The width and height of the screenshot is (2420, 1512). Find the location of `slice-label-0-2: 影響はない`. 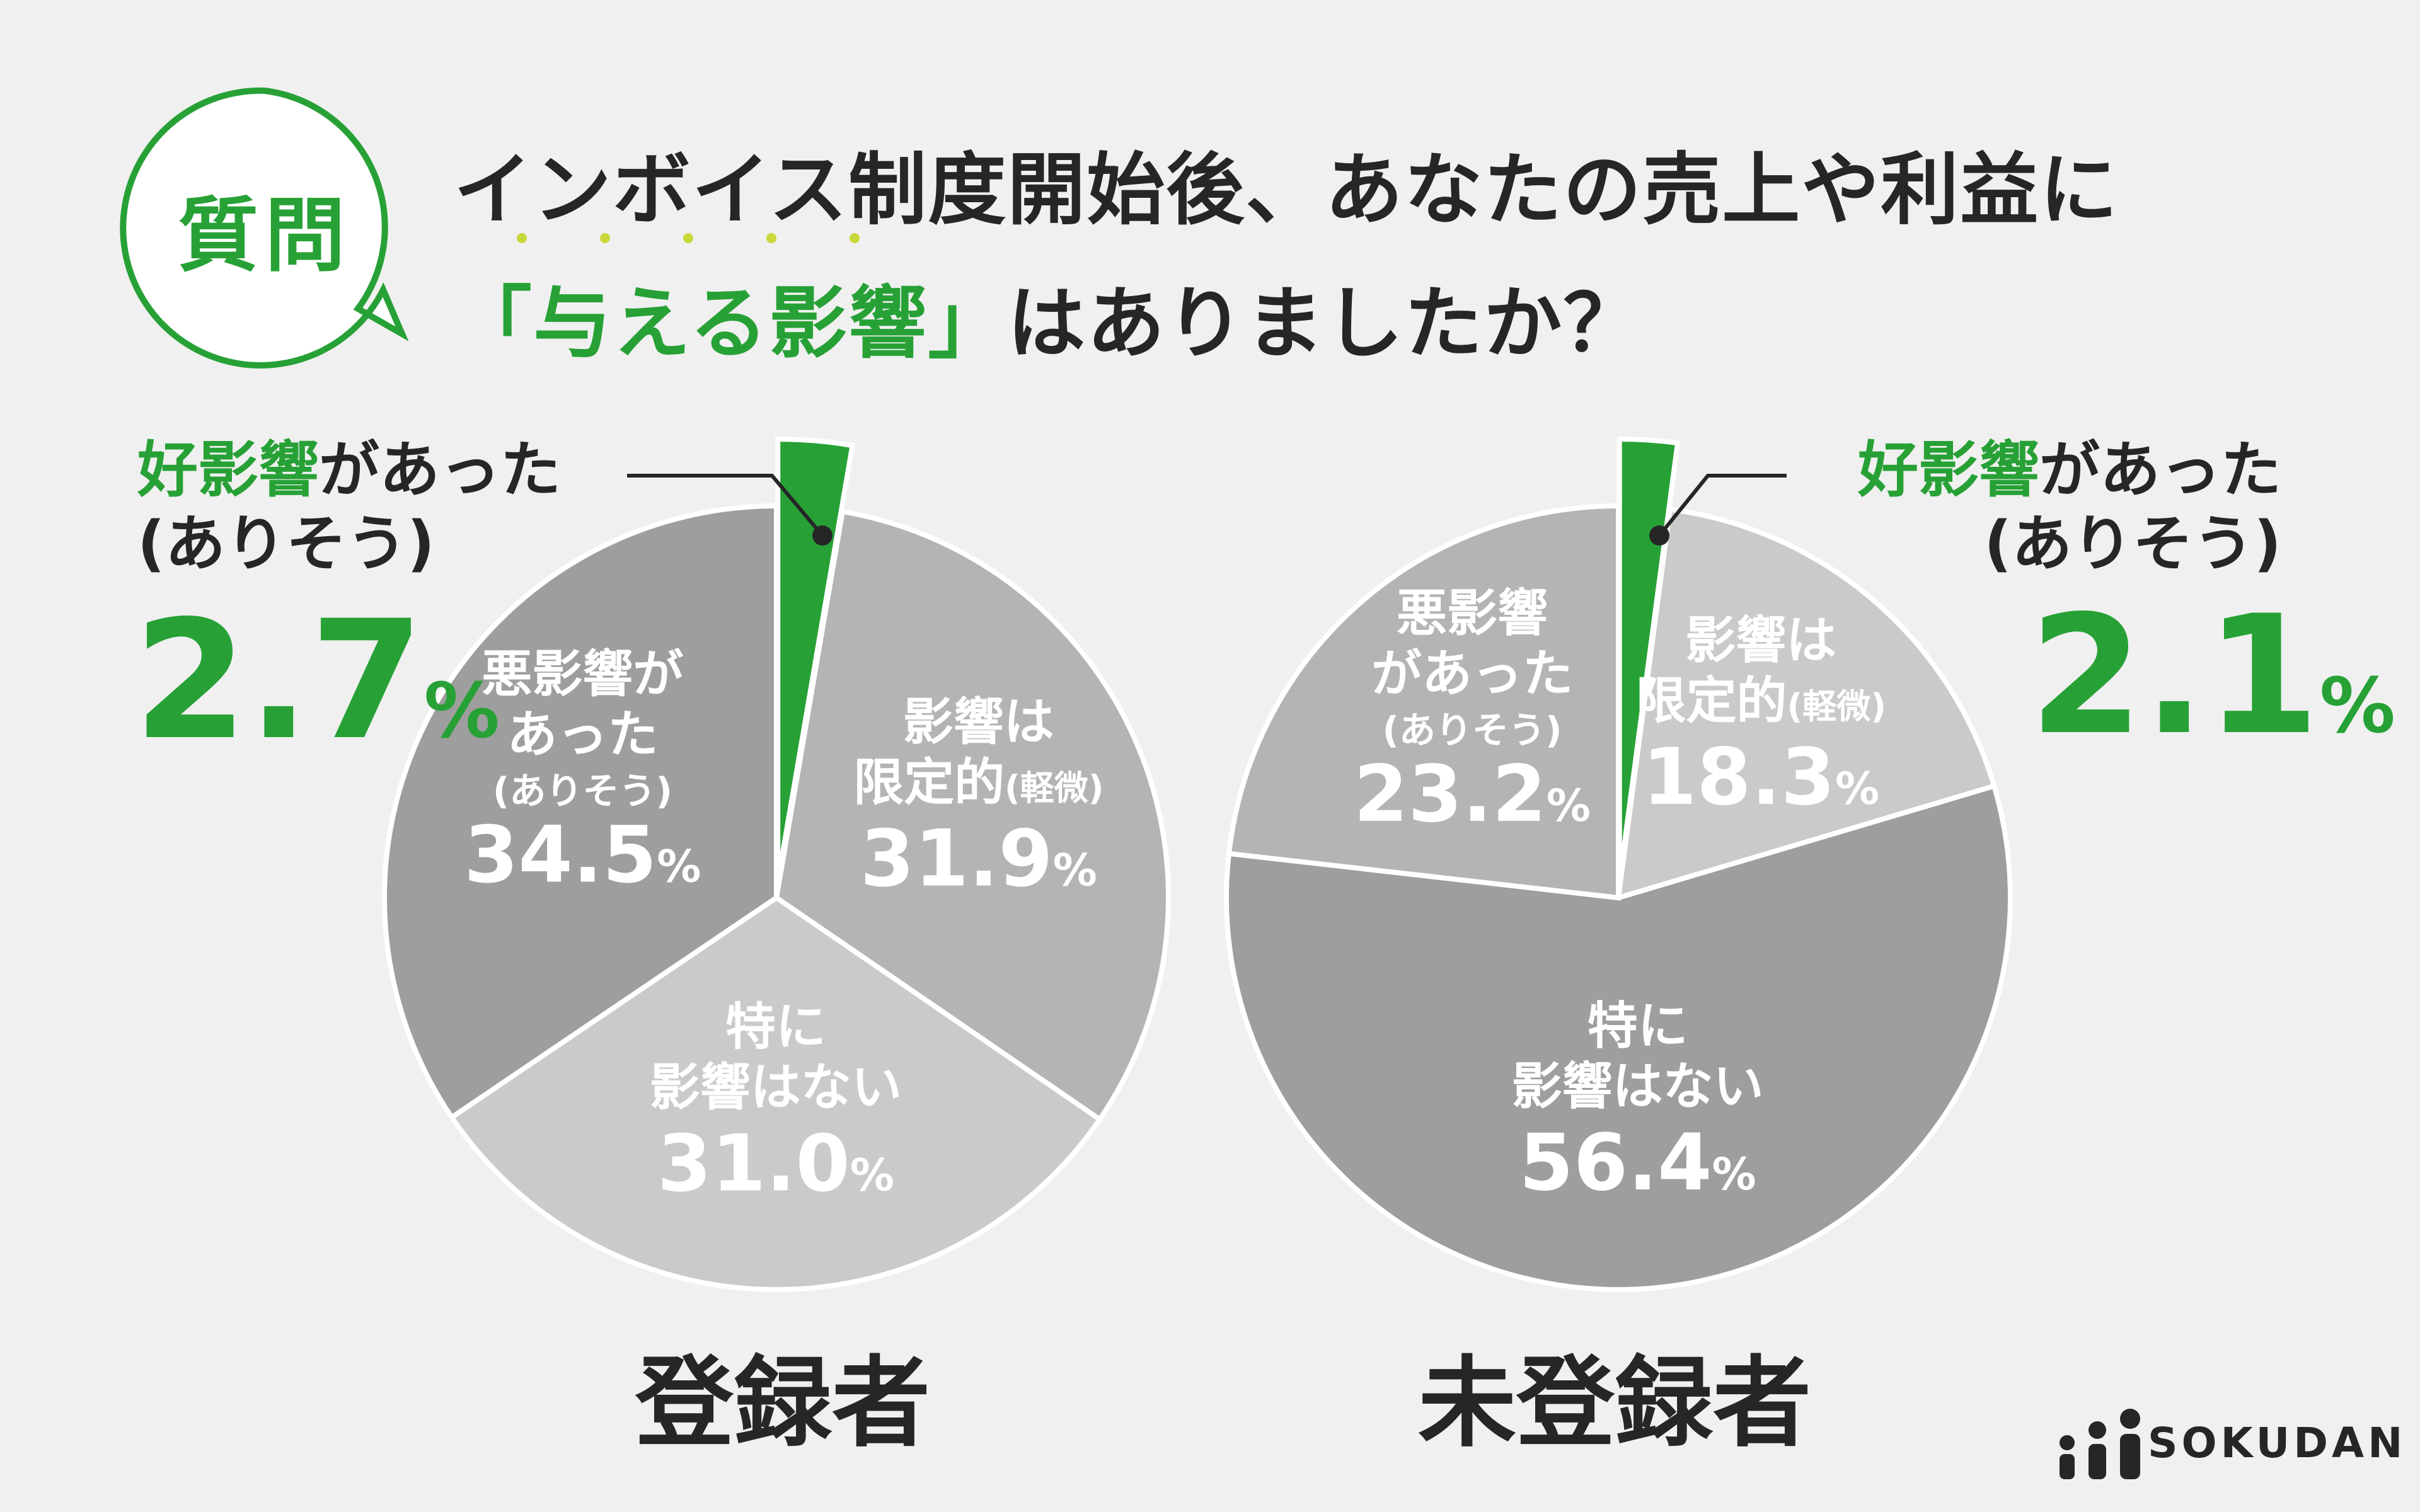

slice-label-0-2: 影響はない is located at coordinates (776, 1087).